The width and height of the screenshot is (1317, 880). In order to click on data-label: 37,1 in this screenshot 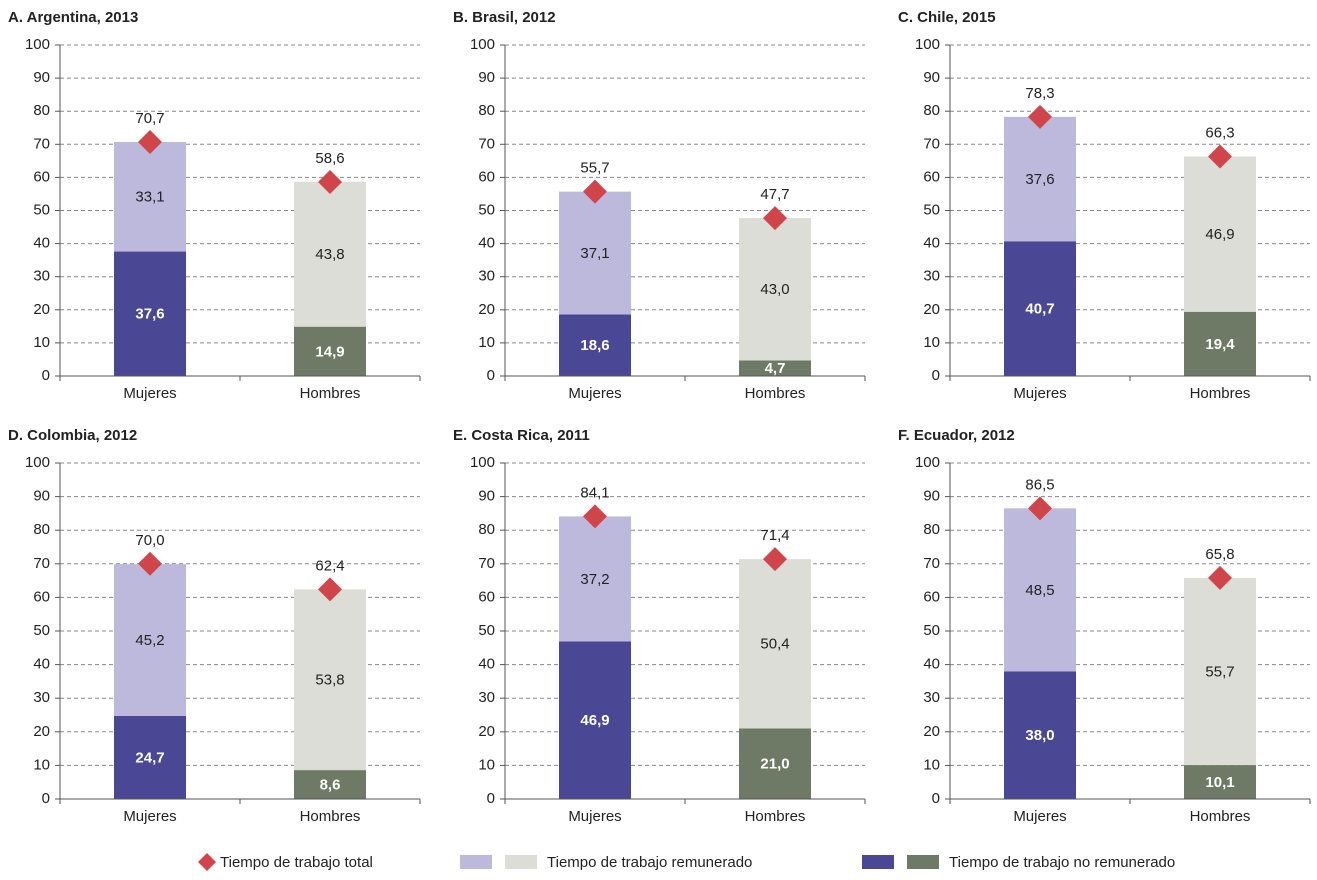, I will do `click(594, 253)`.